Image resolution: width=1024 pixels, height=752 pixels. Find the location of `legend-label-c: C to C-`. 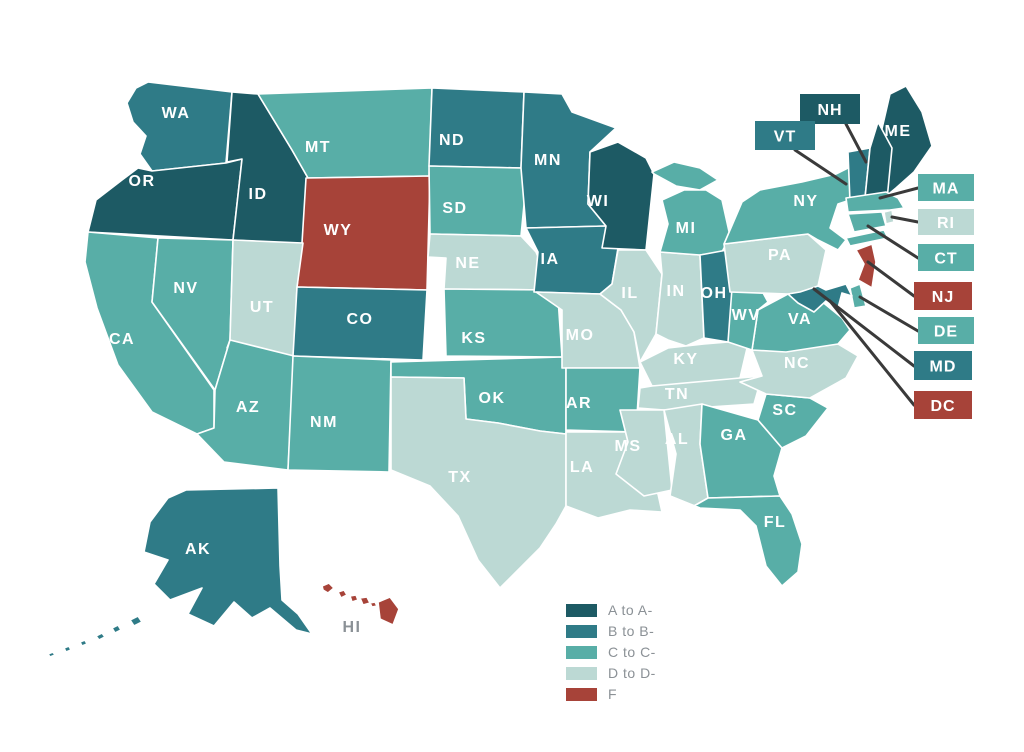

legend-label-c: C to C- is located at coordinates (632, 652).